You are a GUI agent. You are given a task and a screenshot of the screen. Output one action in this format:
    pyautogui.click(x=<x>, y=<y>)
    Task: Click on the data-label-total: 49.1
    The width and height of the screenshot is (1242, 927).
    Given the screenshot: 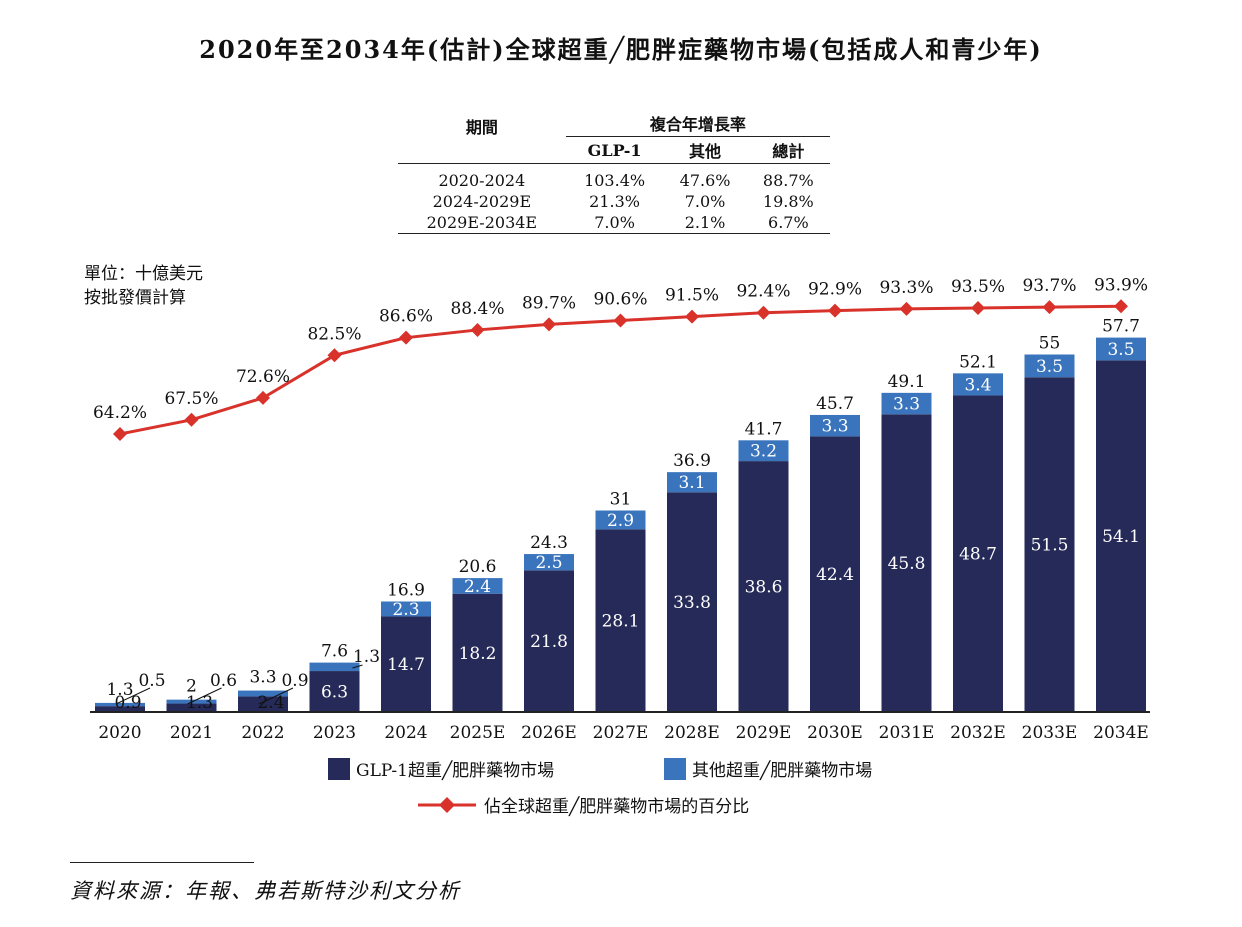 What is the action you would take?
    pyautogui.click(x=907, y=382)
    